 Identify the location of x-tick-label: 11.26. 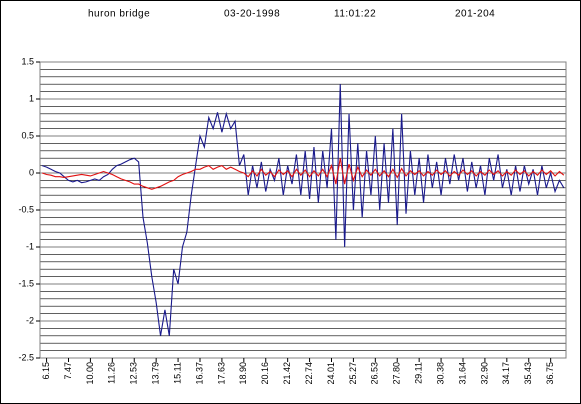
(112, 373).